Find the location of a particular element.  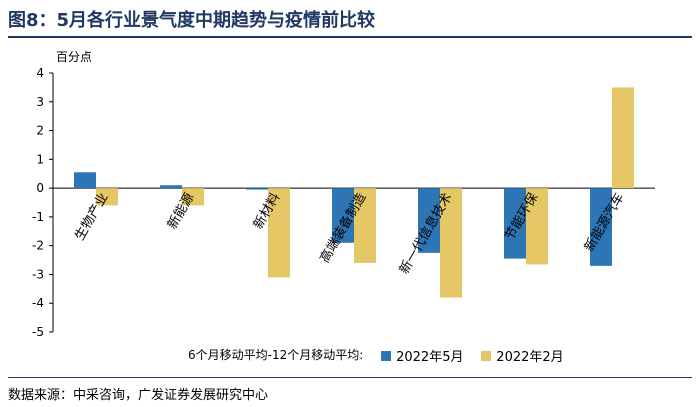

legend-item-feb: 2022年2月 is located at coordinates (522, 355).